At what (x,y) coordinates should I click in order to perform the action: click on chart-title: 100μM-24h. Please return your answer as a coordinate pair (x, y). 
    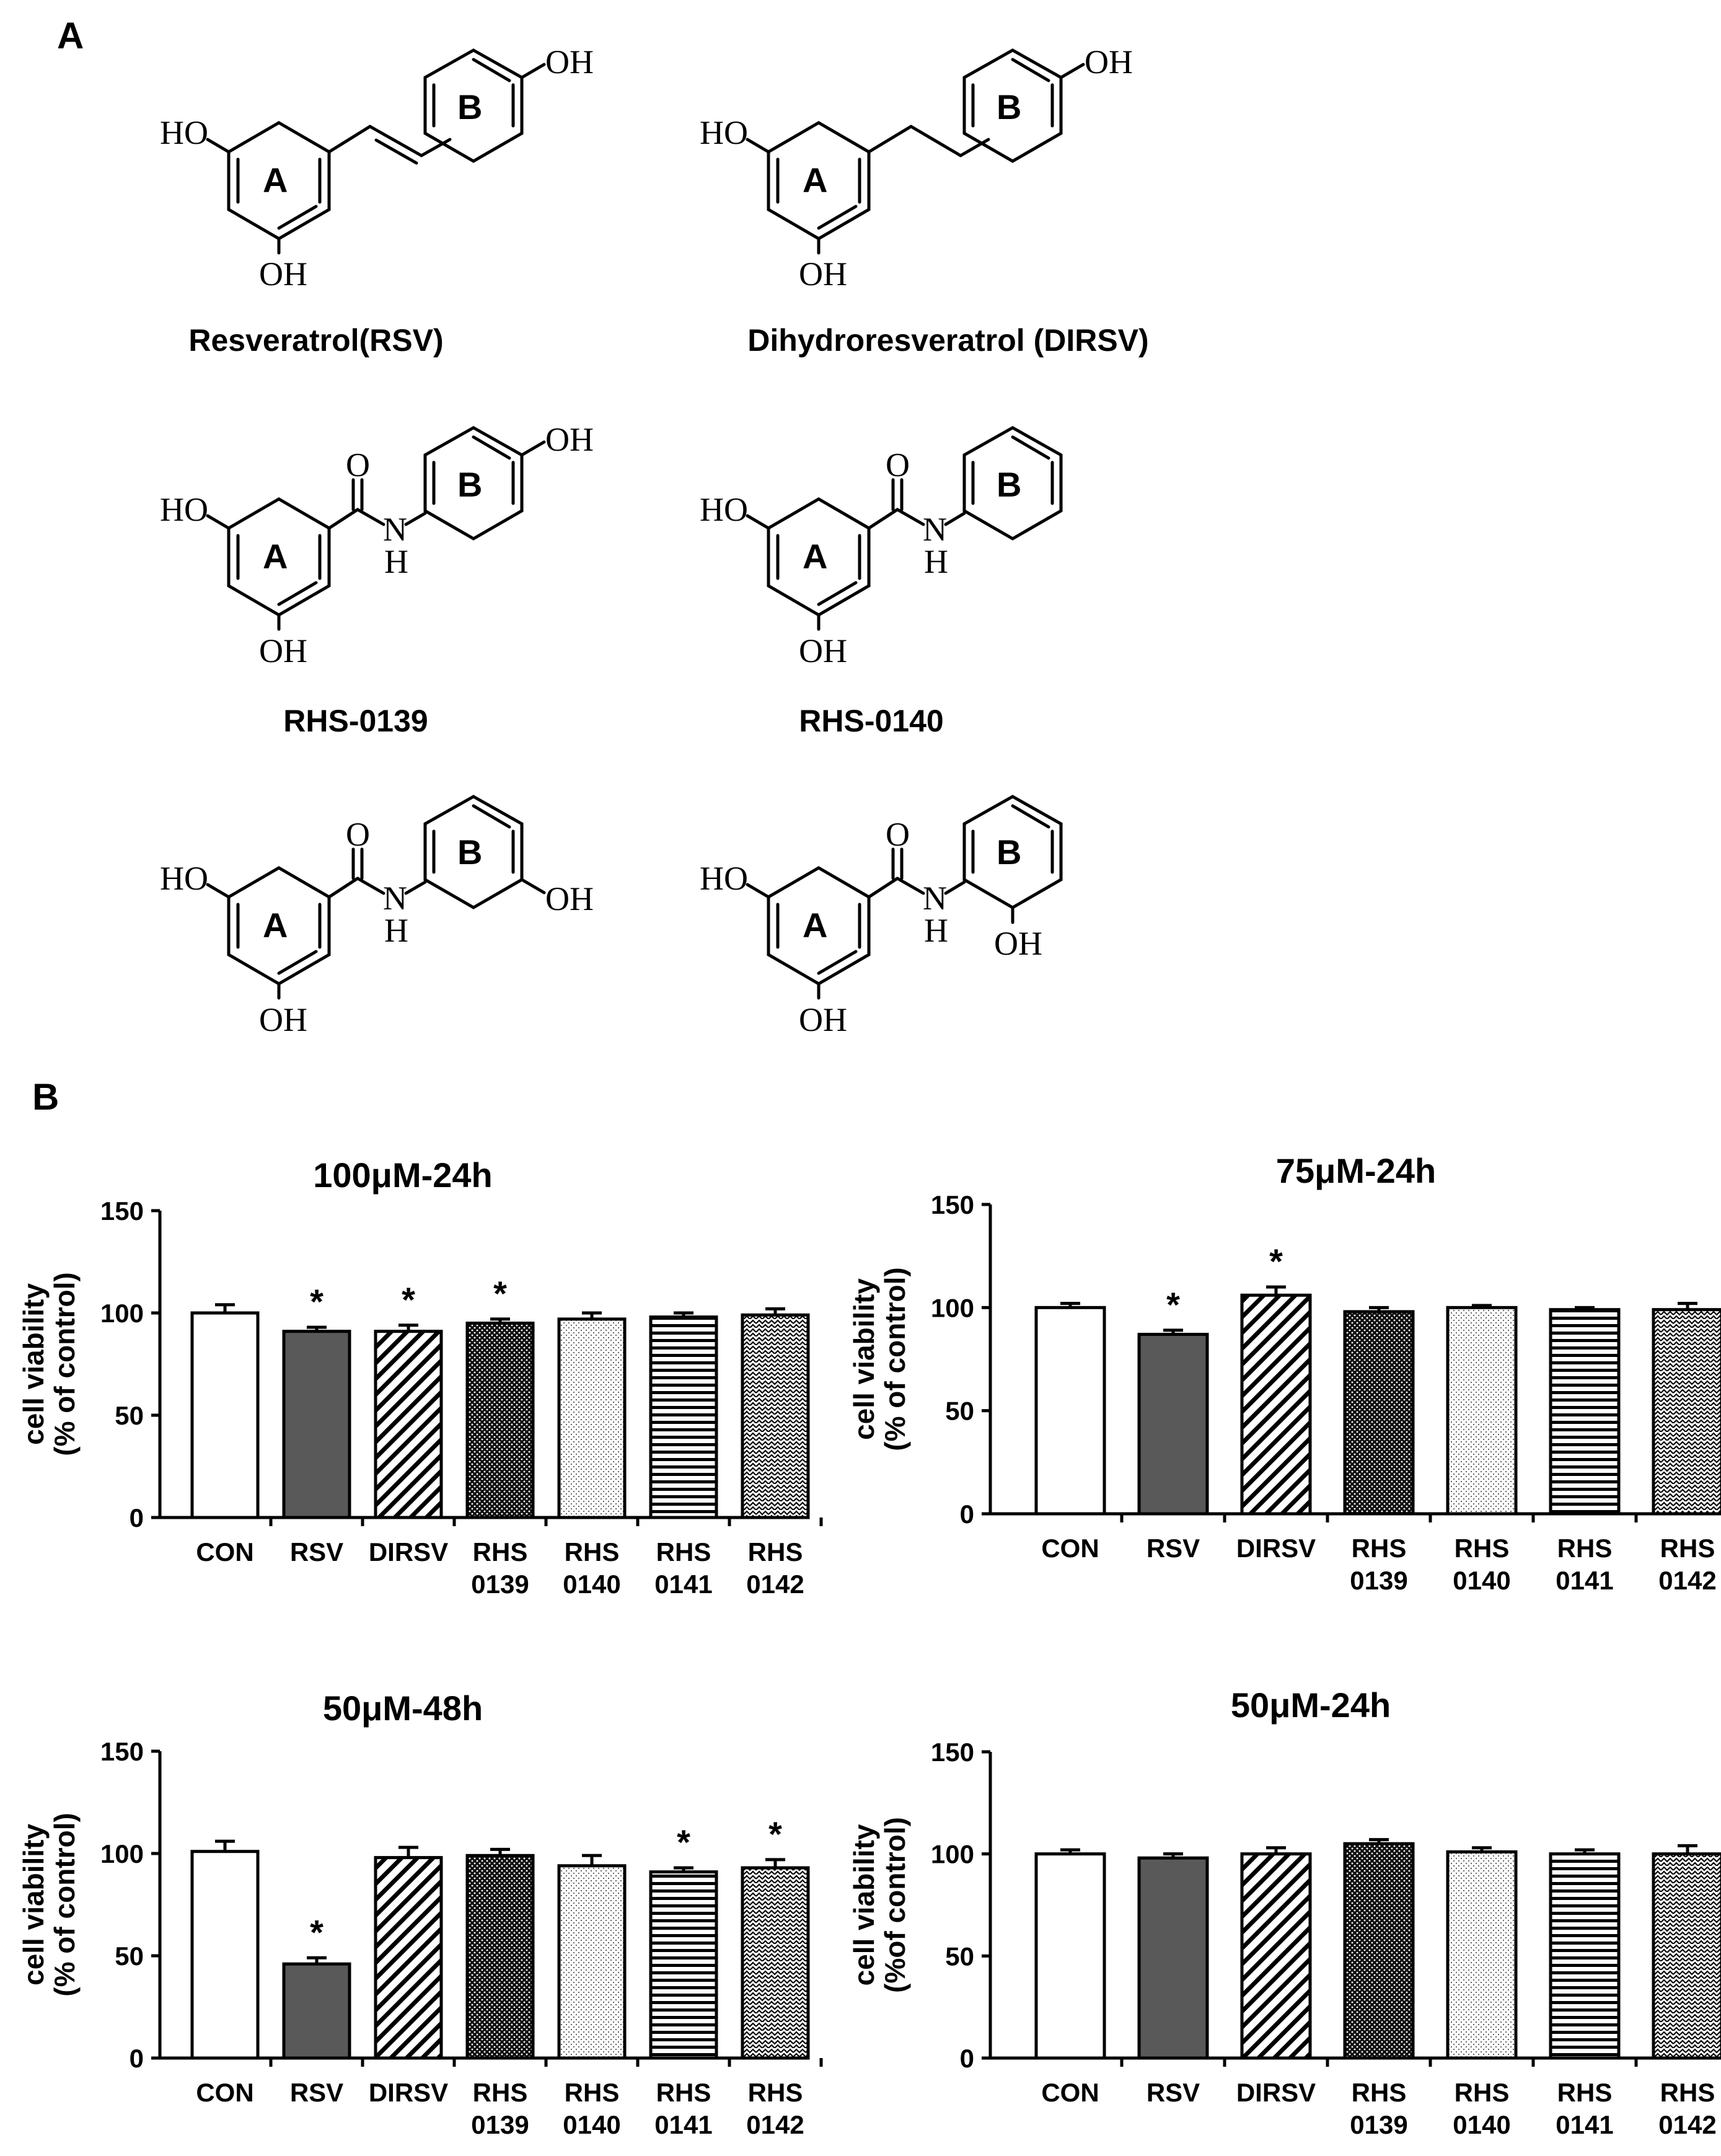
    Looking at the image, I should click on (403, 1175).